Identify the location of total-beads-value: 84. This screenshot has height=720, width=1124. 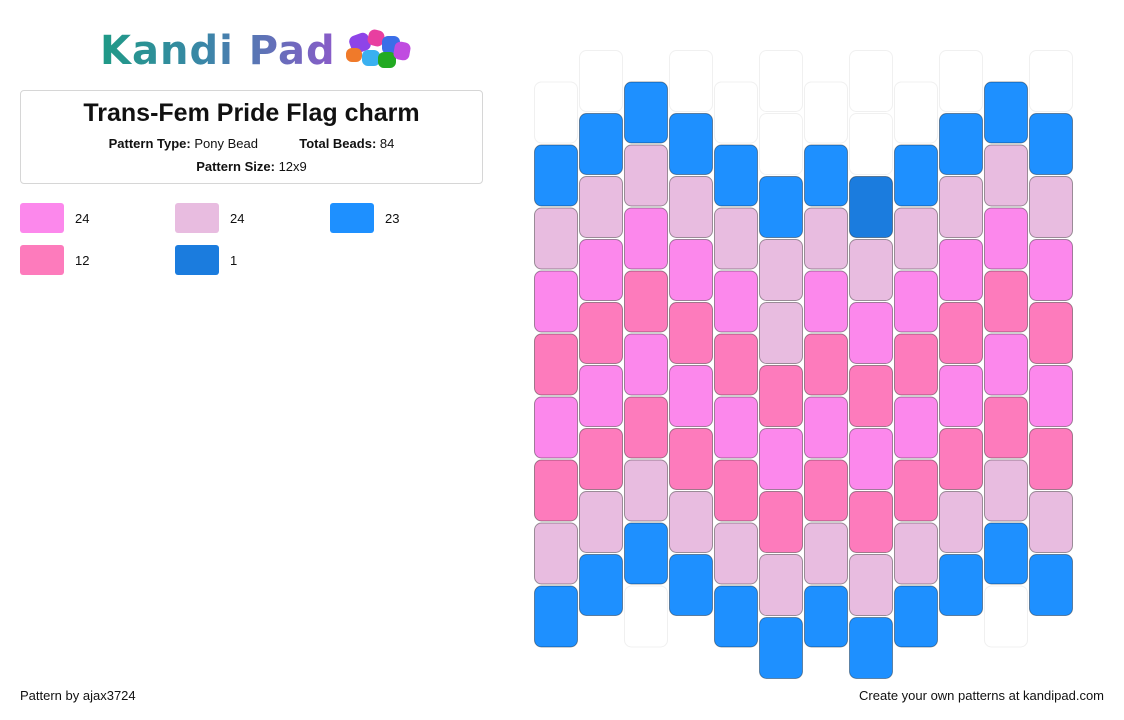
(387, 143).